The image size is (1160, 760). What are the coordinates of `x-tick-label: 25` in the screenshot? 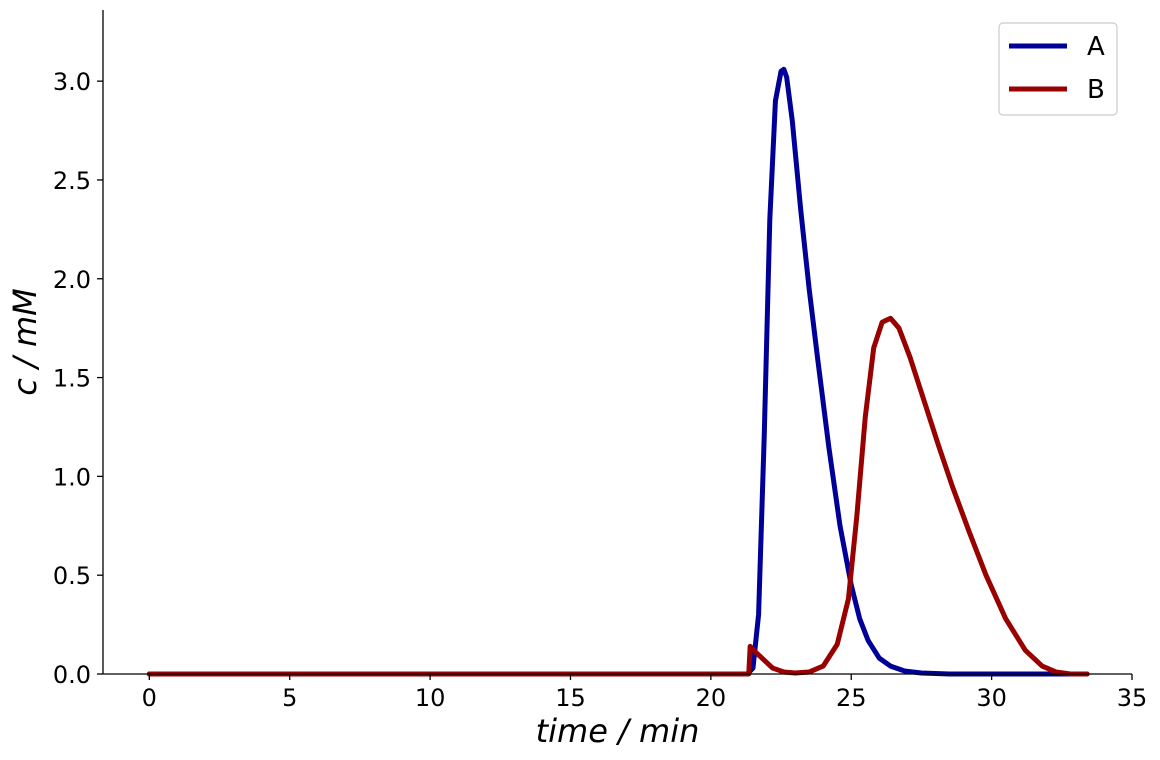 It's located at (851, 698).